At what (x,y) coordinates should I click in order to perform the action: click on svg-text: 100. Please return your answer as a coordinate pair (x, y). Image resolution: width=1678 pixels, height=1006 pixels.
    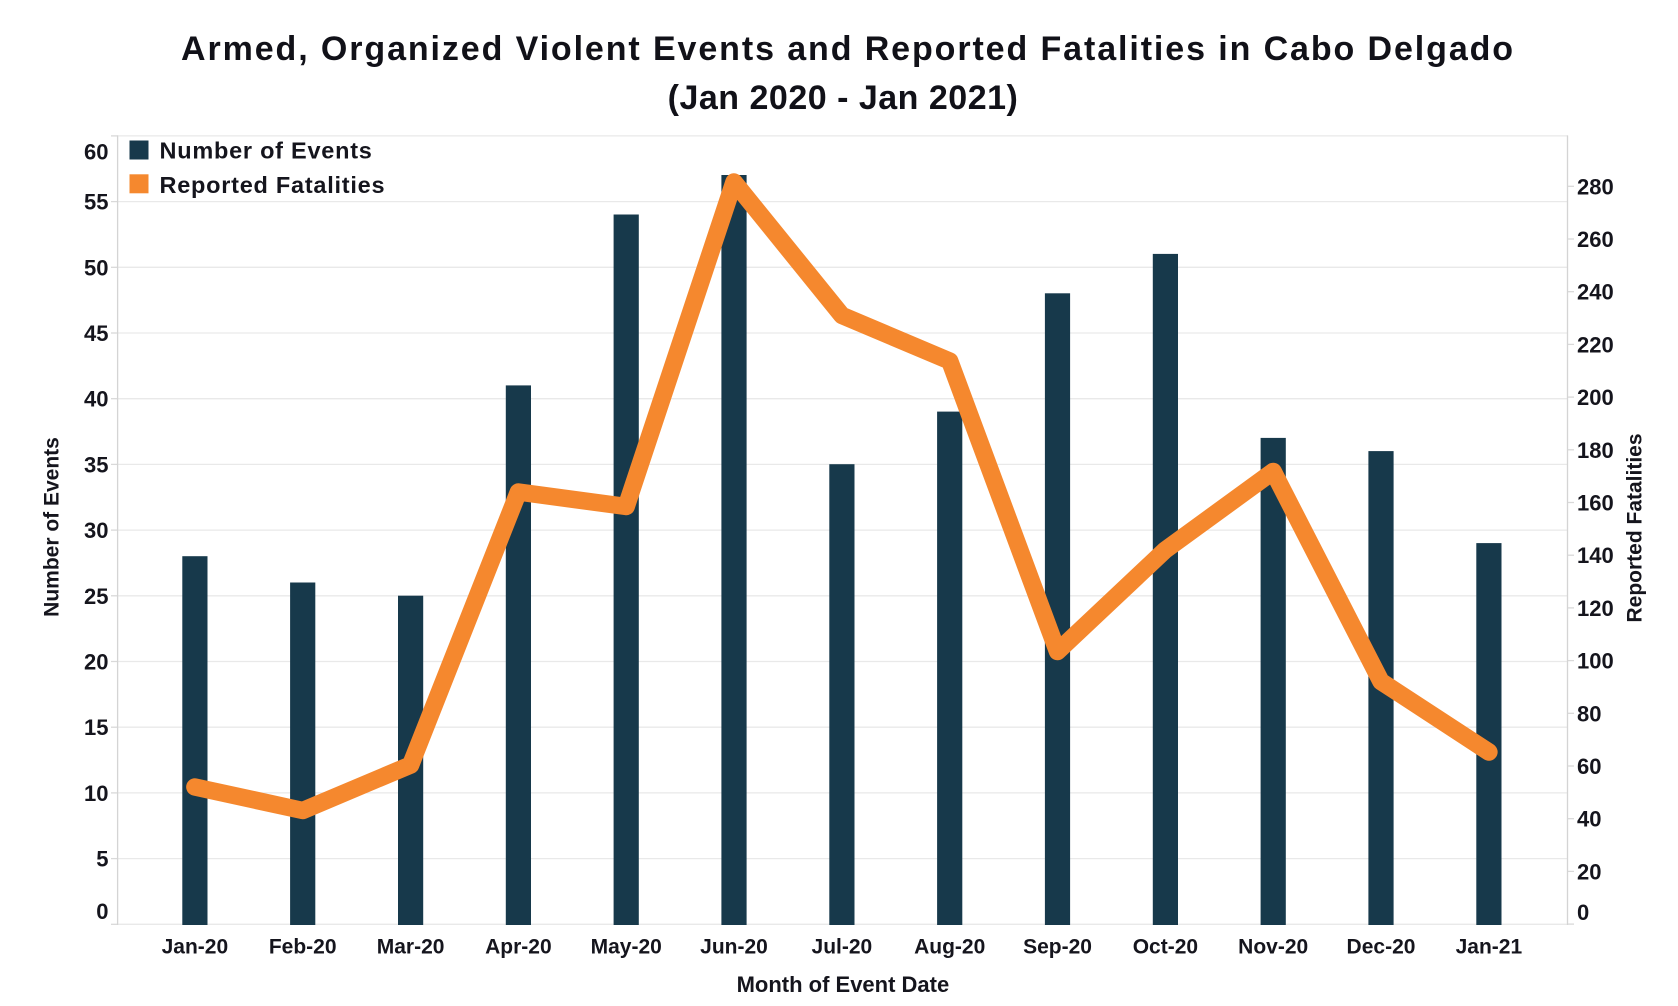
    Looking at the image, I should click on (1595, 661).